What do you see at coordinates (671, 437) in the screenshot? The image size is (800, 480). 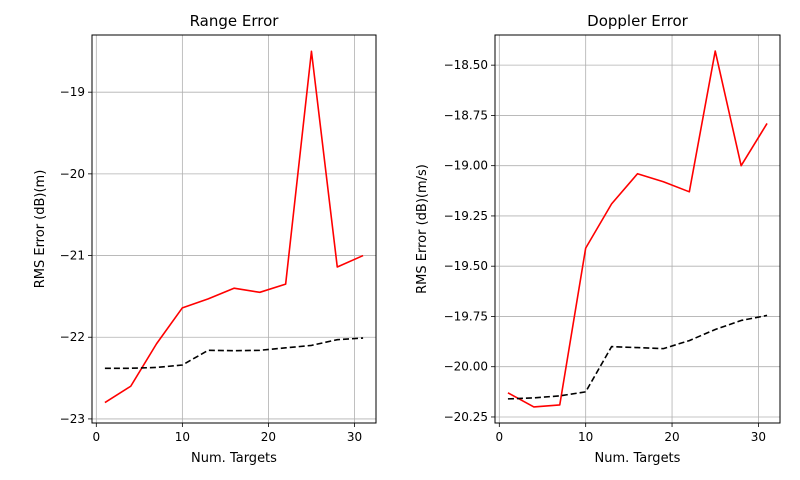 I see `doppler-x-tick-label: 20` at bounding box center [671, 437].